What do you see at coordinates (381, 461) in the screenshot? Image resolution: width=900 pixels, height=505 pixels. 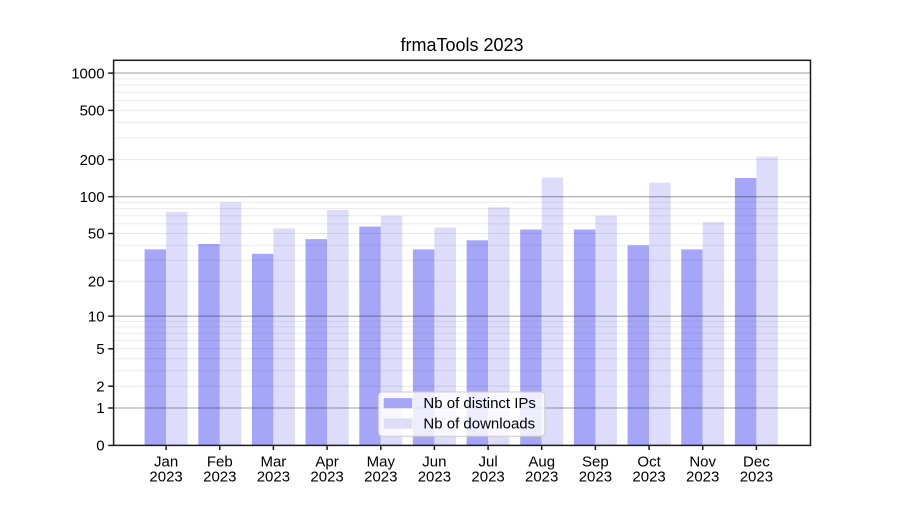 I see `svg-text: May` at bounding box center [381, 461].